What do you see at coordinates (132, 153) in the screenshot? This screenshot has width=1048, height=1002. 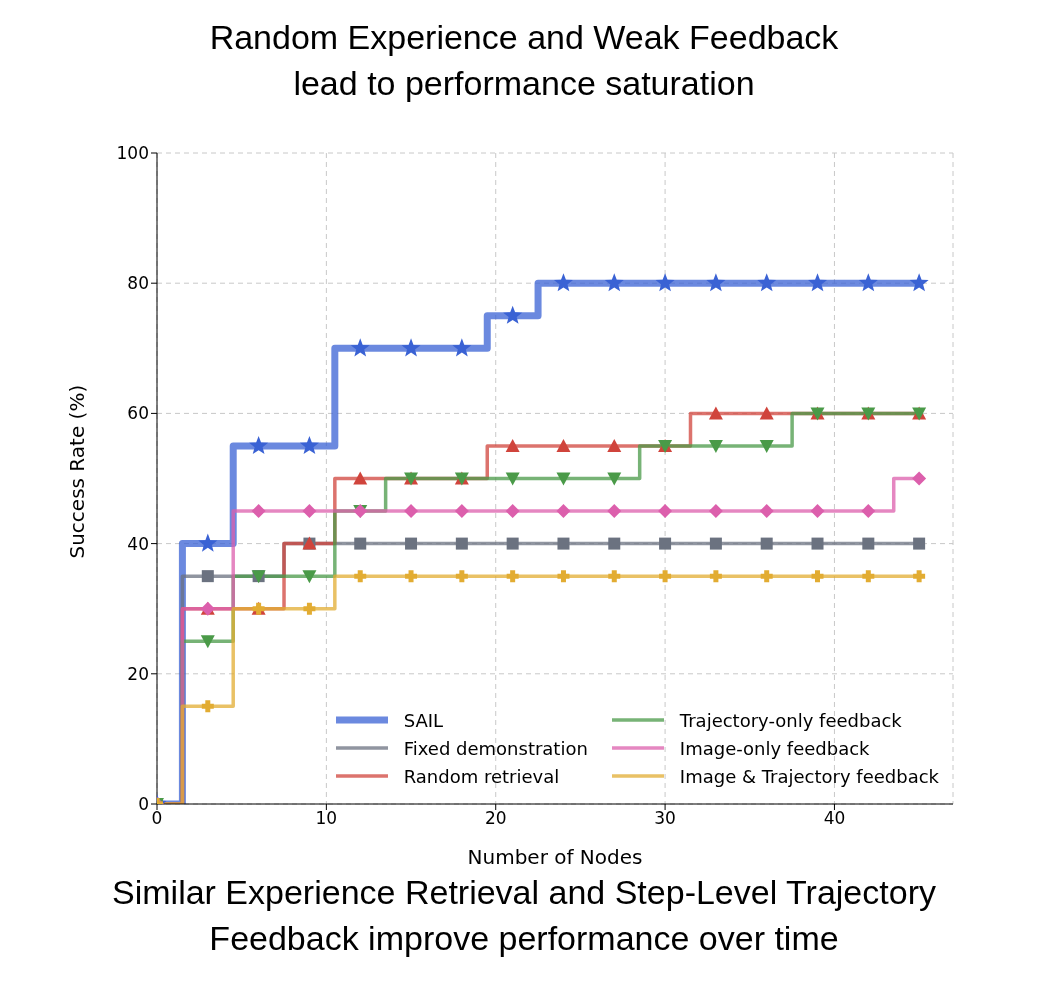 I see `y-tick-label: 100` at bounding box center [132, 153].